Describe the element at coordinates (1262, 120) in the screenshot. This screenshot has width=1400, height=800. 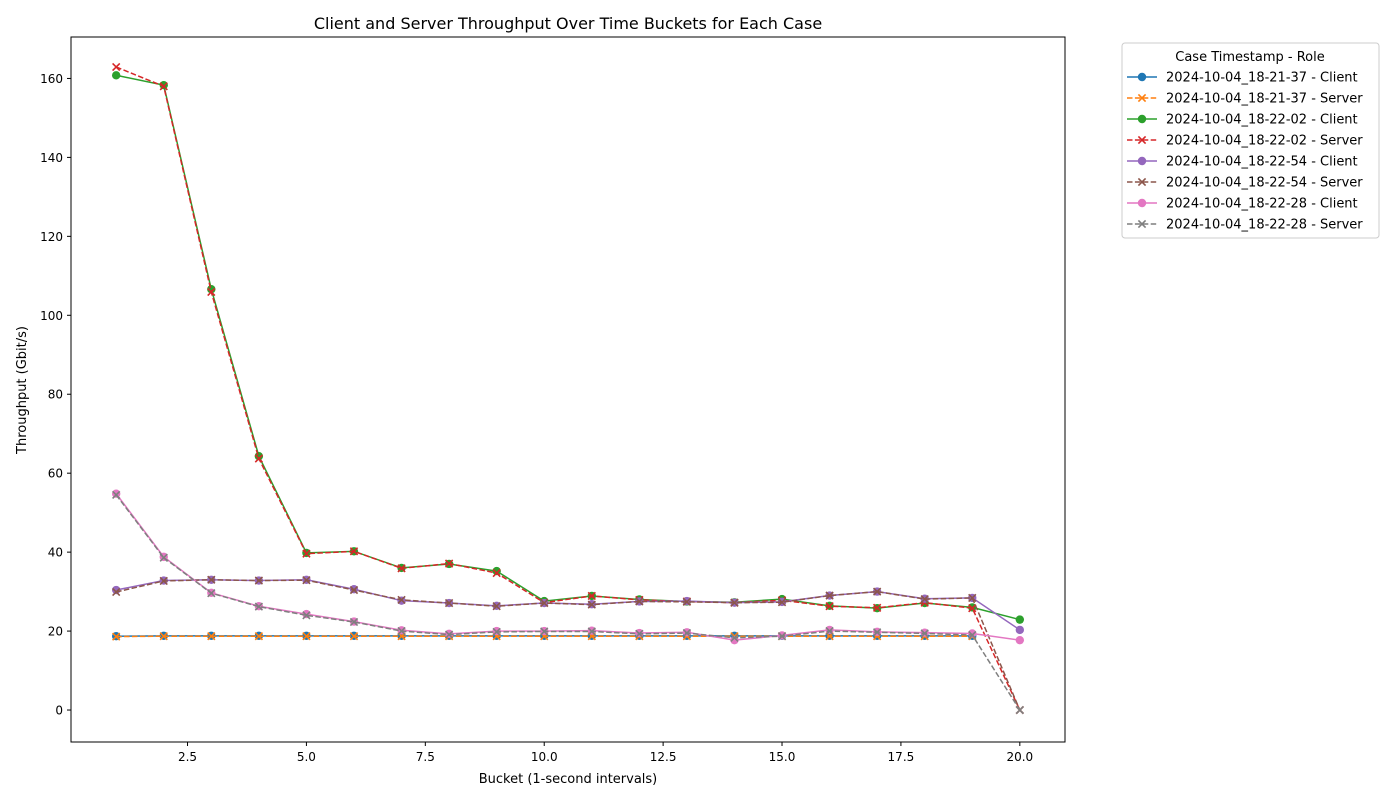
I see `legend-label: 2024-10-04_18-22-02 - Client` at that location.